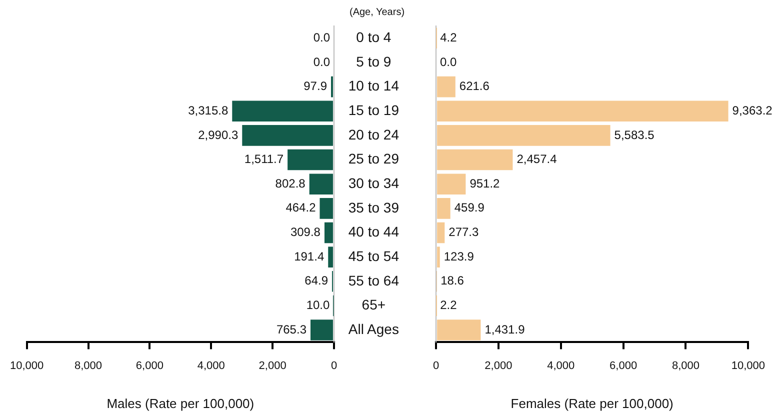 This screenshot has width=775, height=420. Describe the element at coordinates (452, 281) in the screenshot. I see `data-label: 18.6` at that location.